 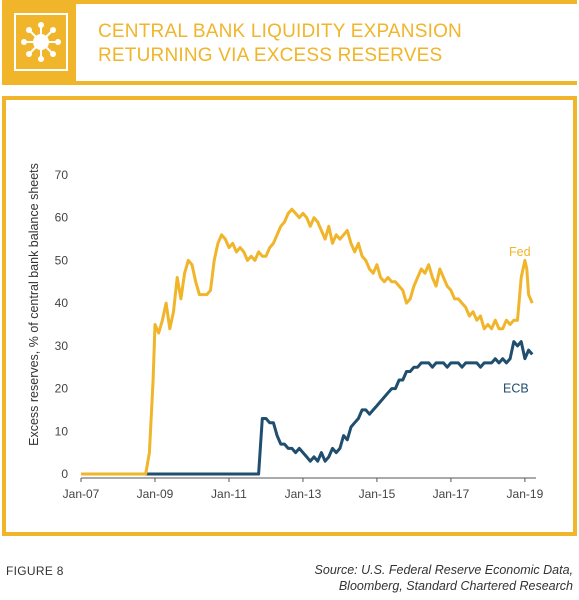 What do you see at coordinates (377, 494) in the screenshot?
I see `x-tick-label: Jan-15` at bounding box center [377, 494].